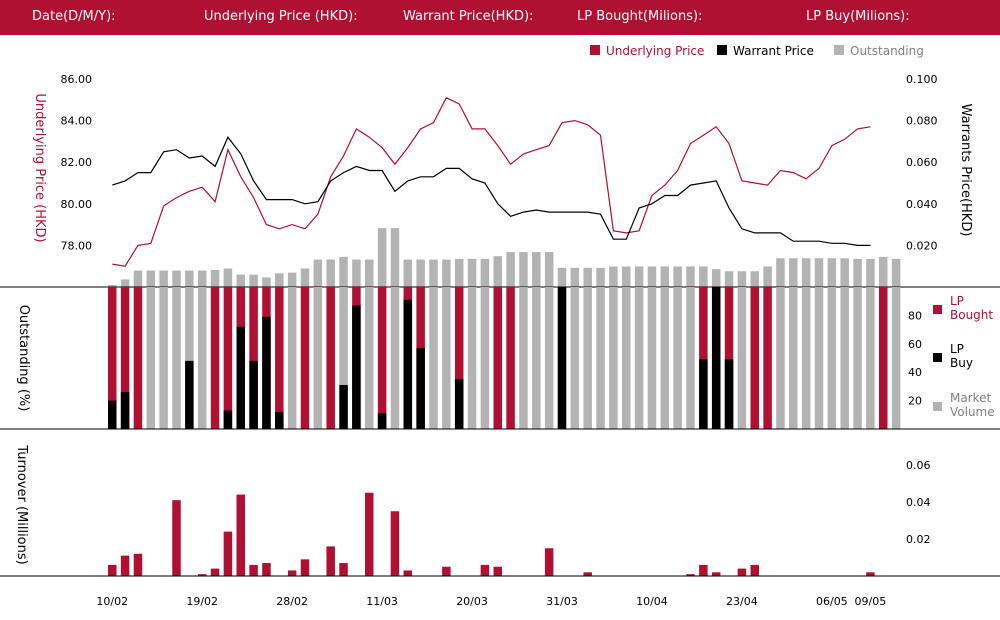 The image size is (1000, 620). Describe the element at coordinates (77, 121) in the screenshot. I see `y-tick-left: 84.00` at that location.